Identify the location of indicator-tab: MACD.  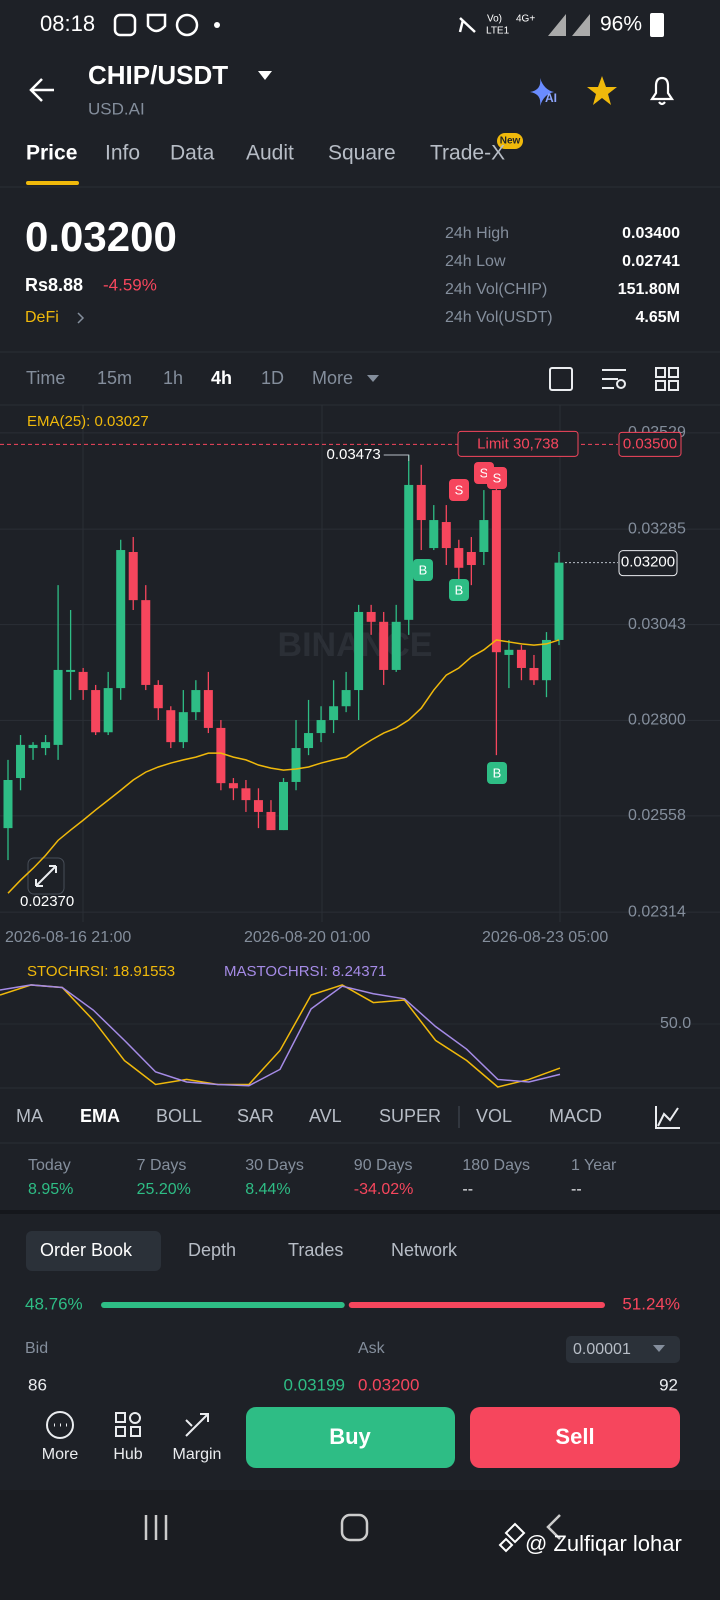
(575, 1116).